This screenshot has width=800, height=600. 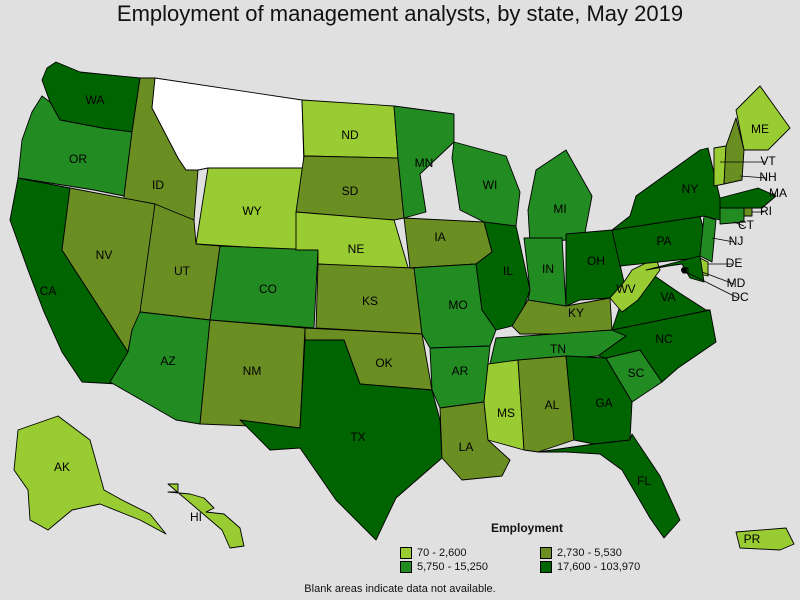 What do you see at coordinates (765, 539) in the screenshot?
I see `state-pr` at bounding box center [765, 539].